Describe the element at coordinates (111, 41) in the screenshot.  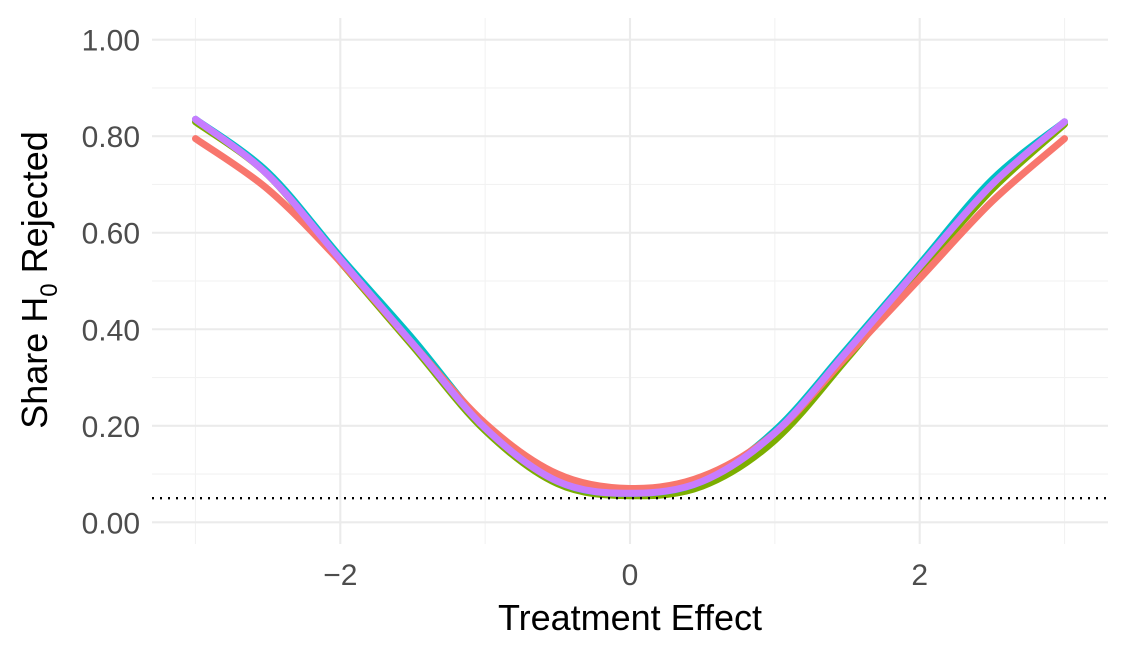
I see `y-tick-label: 1.00` at that location.